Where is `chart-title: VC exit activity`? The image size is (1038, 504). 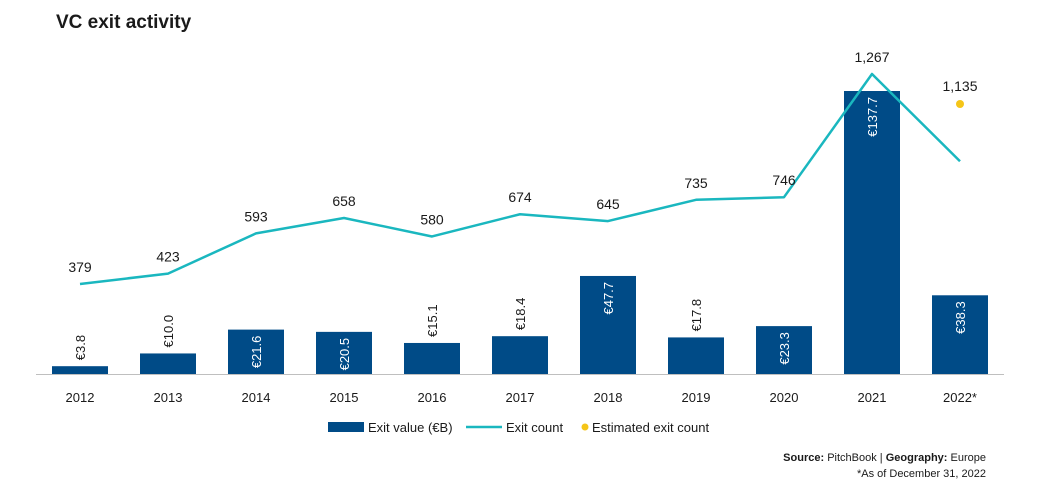
chart-title: VC exit activity is located at coordinates (124, 22).